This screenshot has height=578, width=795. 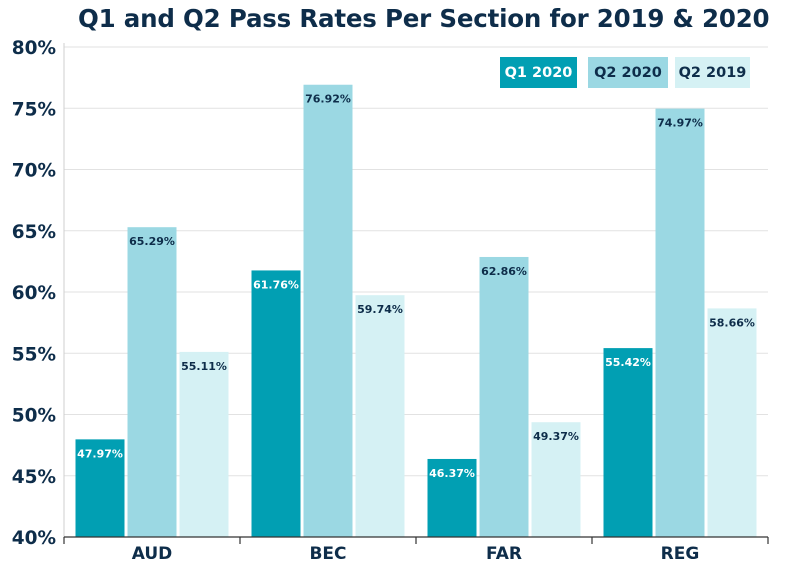 I want to click on x-tick-label: AUD, so click(x=152, y=554).